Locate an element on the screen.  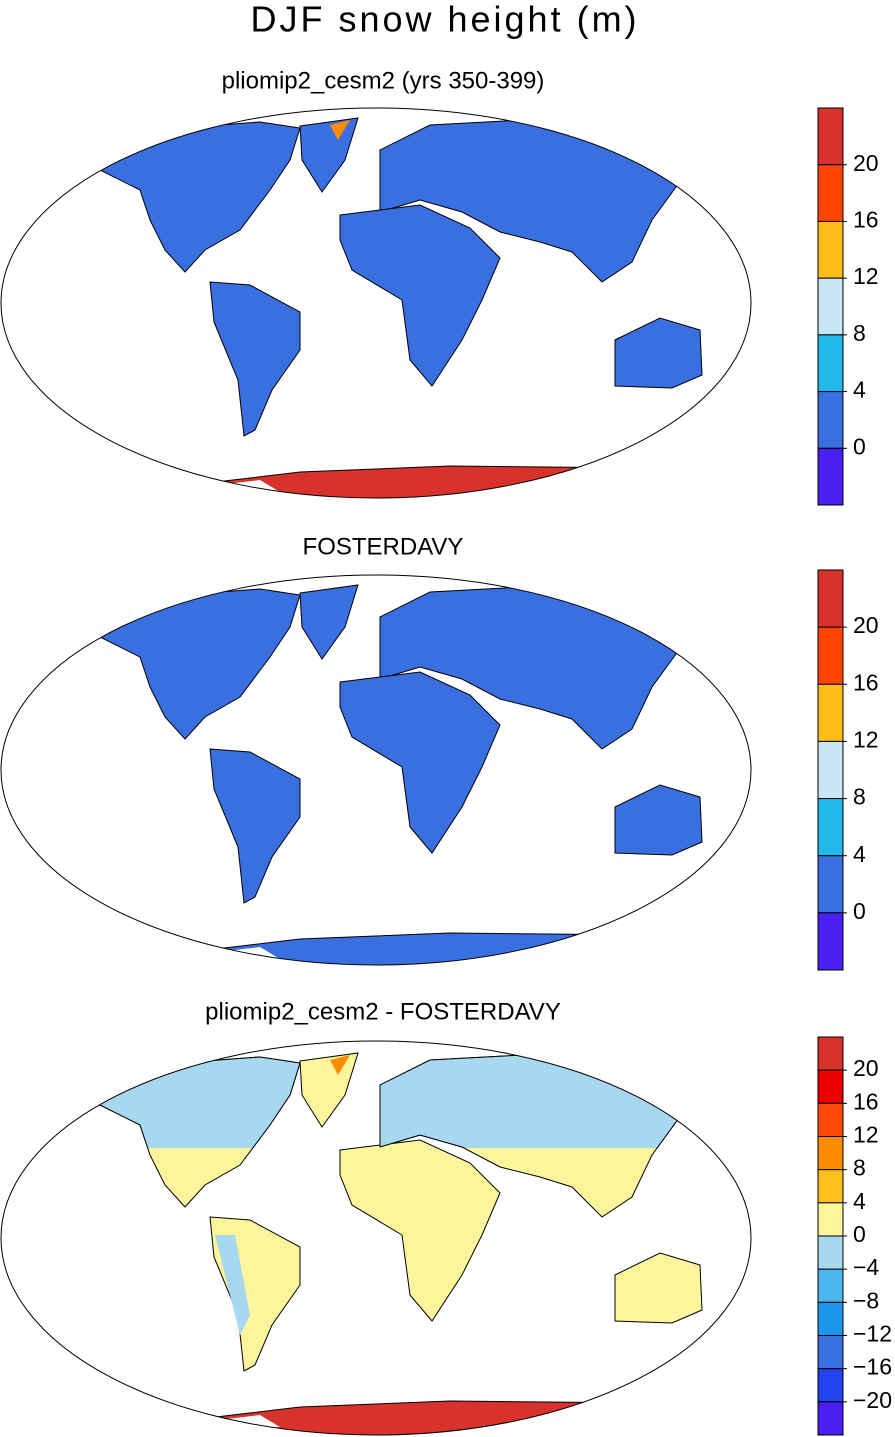
colorbar-label: −16 is located at coordinates (872, 1367).